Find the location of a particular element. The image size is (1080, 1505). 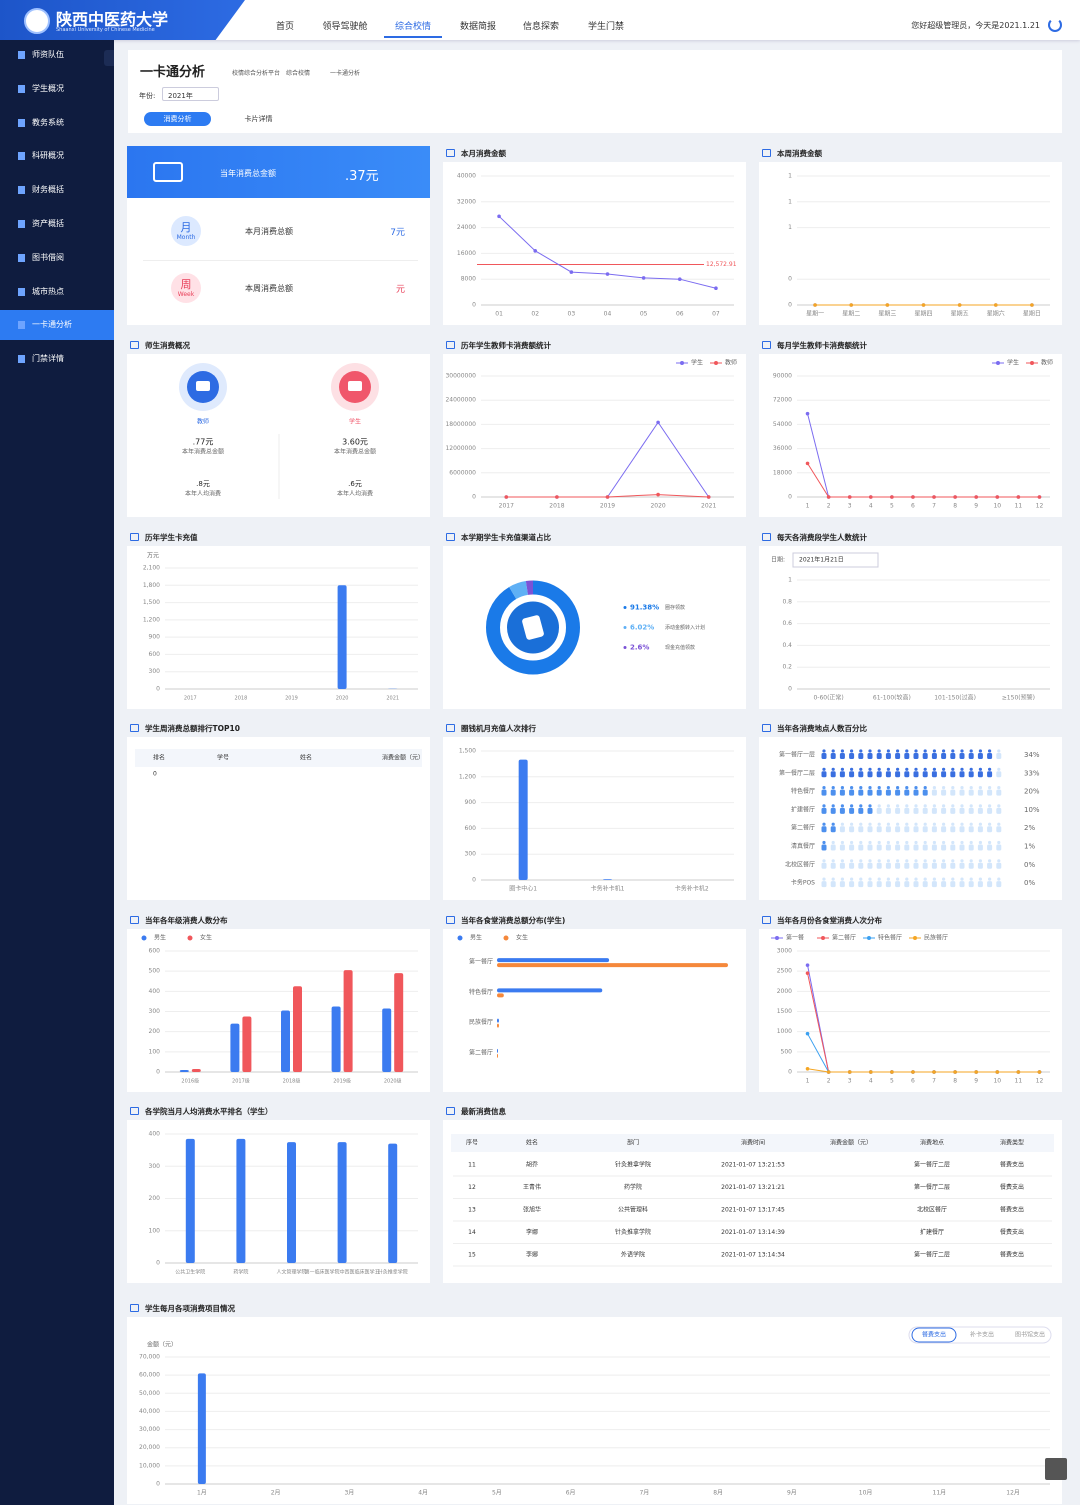

breadcrumb-item: 综合校情 is located at coordinates (298, 73).